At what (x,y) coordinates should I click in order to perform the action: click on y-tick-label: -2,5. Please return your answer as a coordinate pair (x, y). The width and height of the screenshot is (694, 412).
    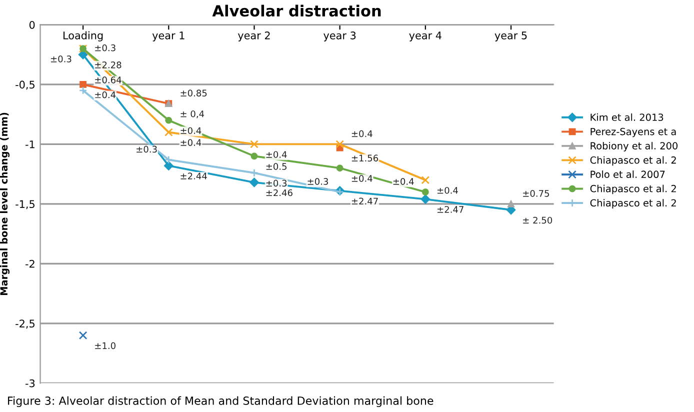
    Looking at the image, I should click on (25, 324).